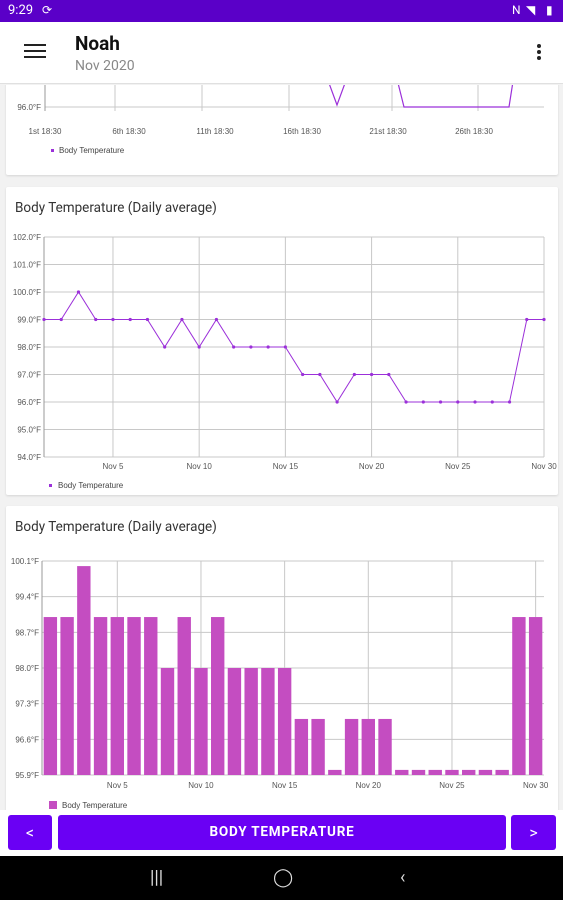 This screenshot has height=900, width=563. I want to click on y-tick-label: 100.0°F, so click(27, 292).